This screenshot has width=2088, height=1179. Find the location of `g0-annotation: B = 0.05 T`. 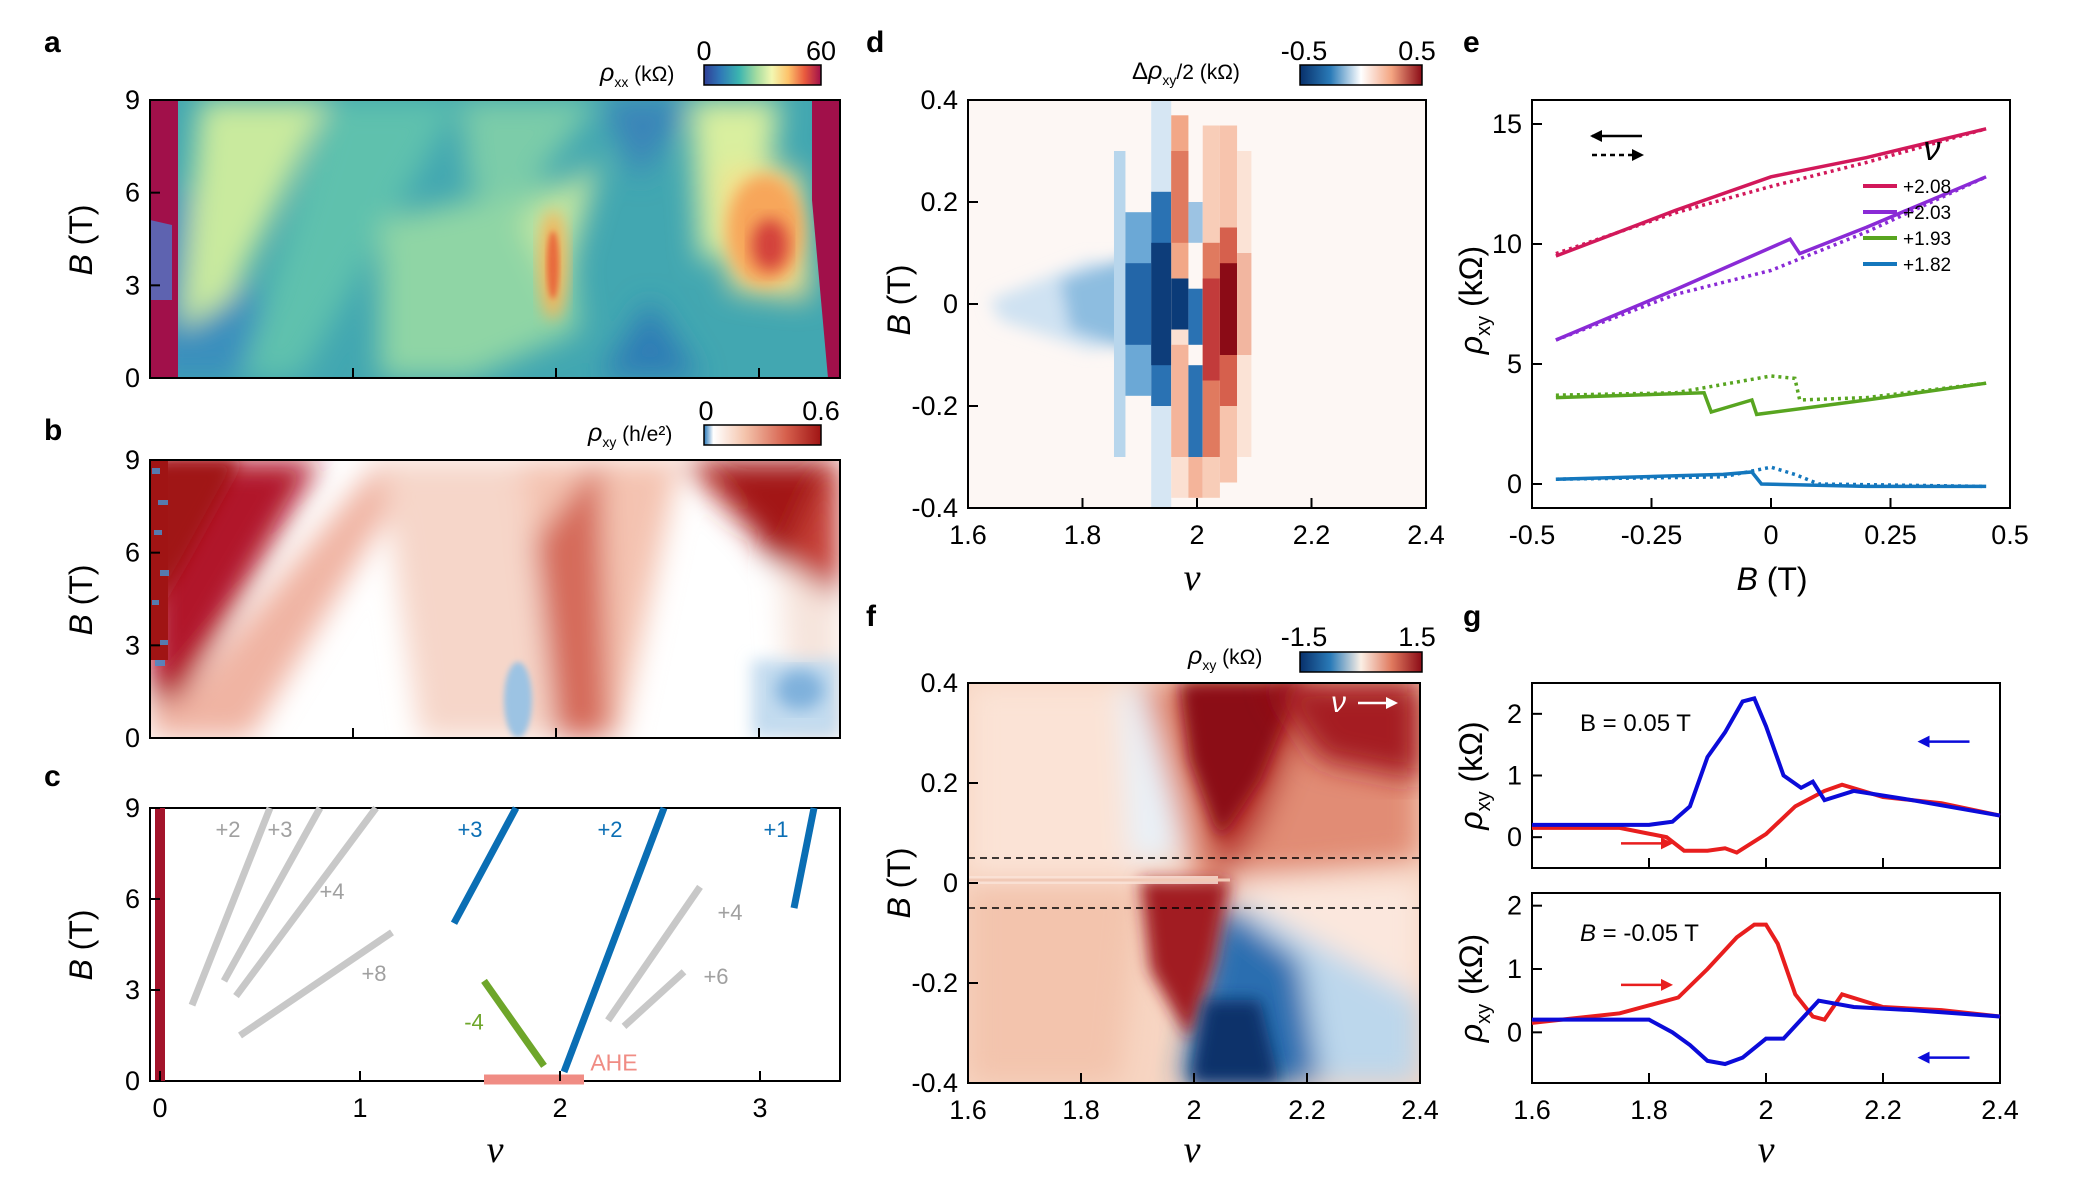

g0-annotation: B = 0.05 T is located at coordinates (1635, 723).